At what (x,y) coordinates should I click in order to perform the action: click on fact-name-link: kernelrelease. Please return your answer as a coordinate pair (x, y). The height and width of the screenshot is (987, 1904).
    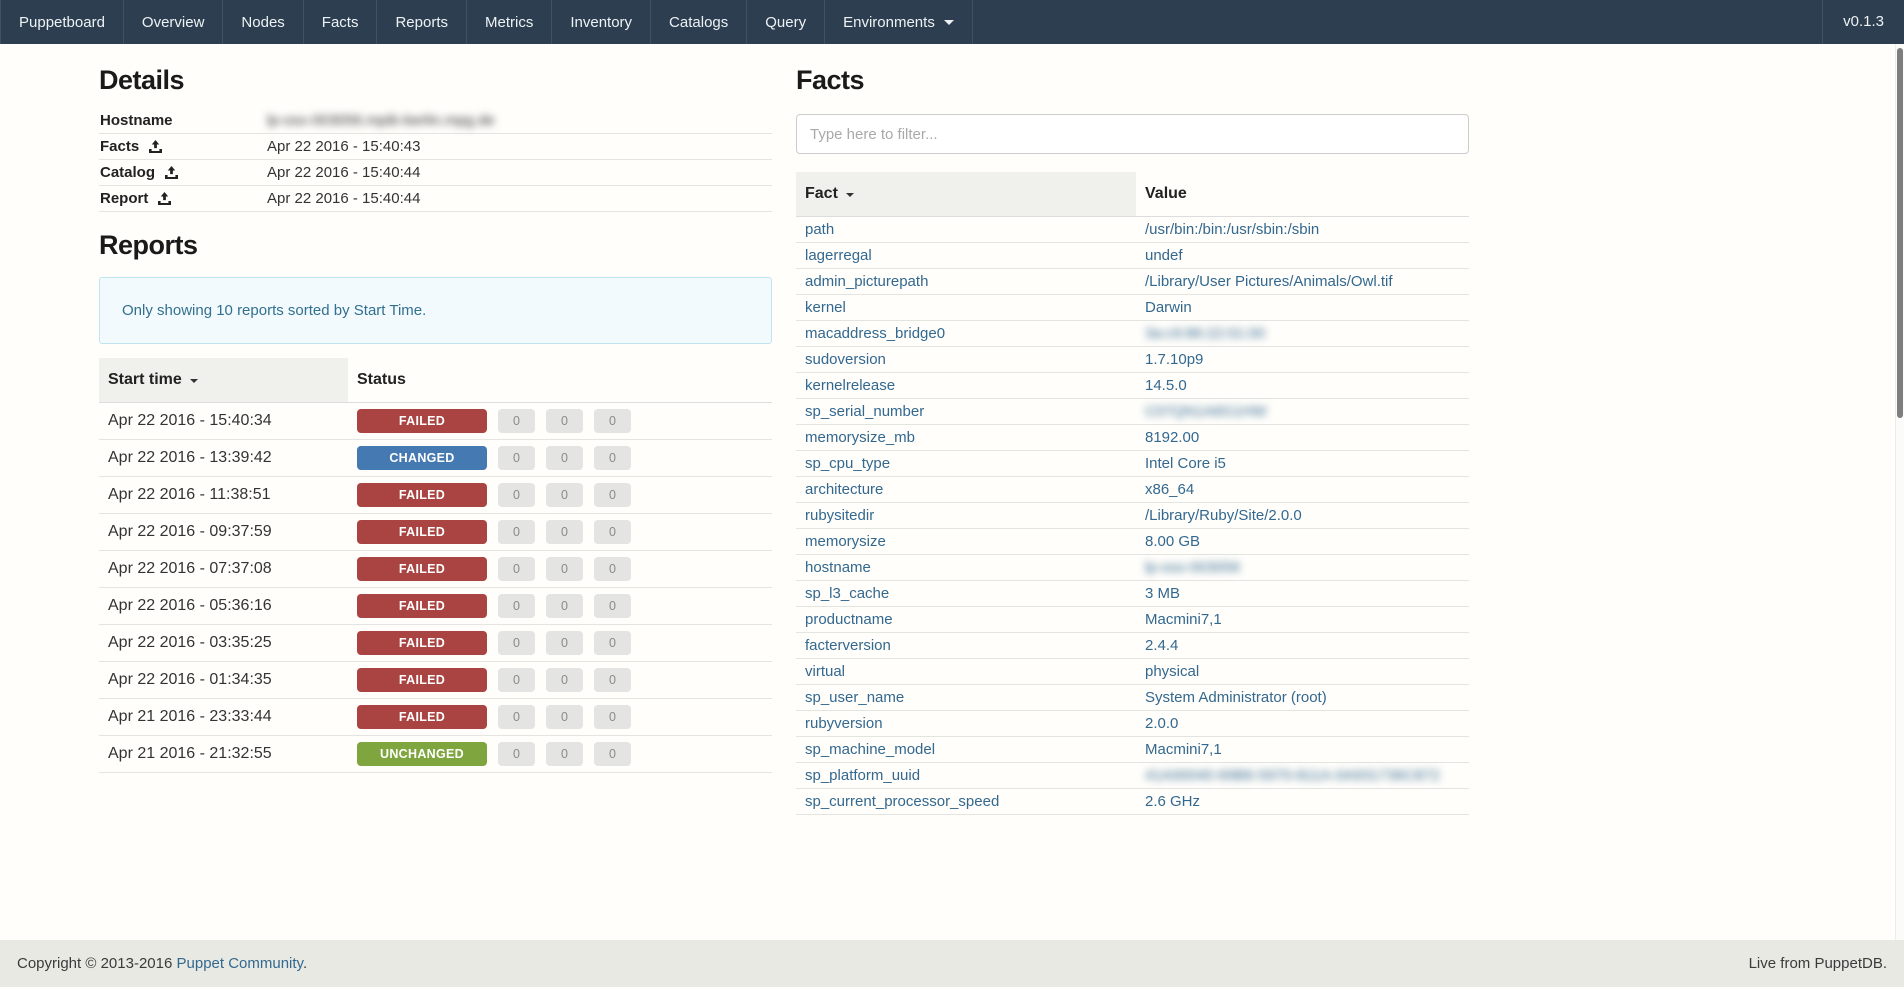
    Looking at the image, I should click on (850, 385).